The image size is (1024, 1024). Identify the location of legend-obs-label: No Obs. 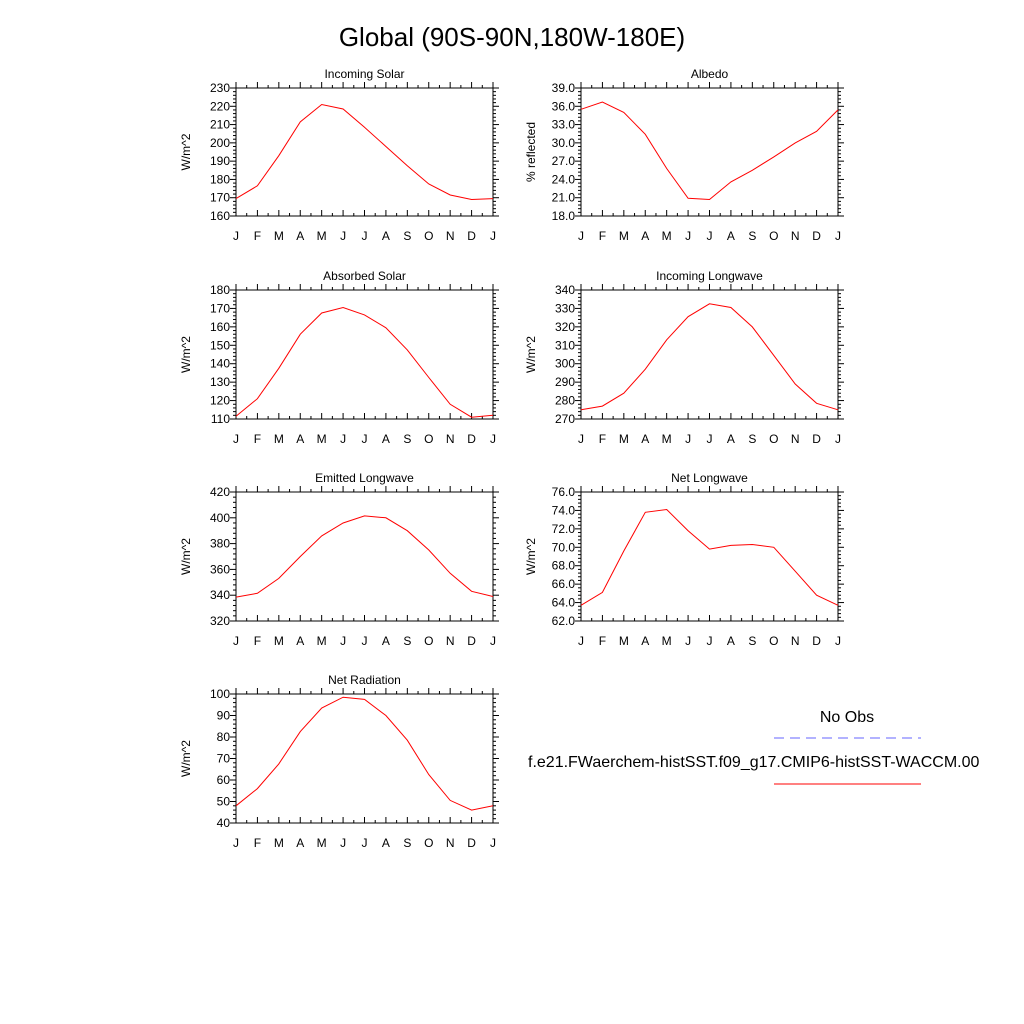
(847, 717).